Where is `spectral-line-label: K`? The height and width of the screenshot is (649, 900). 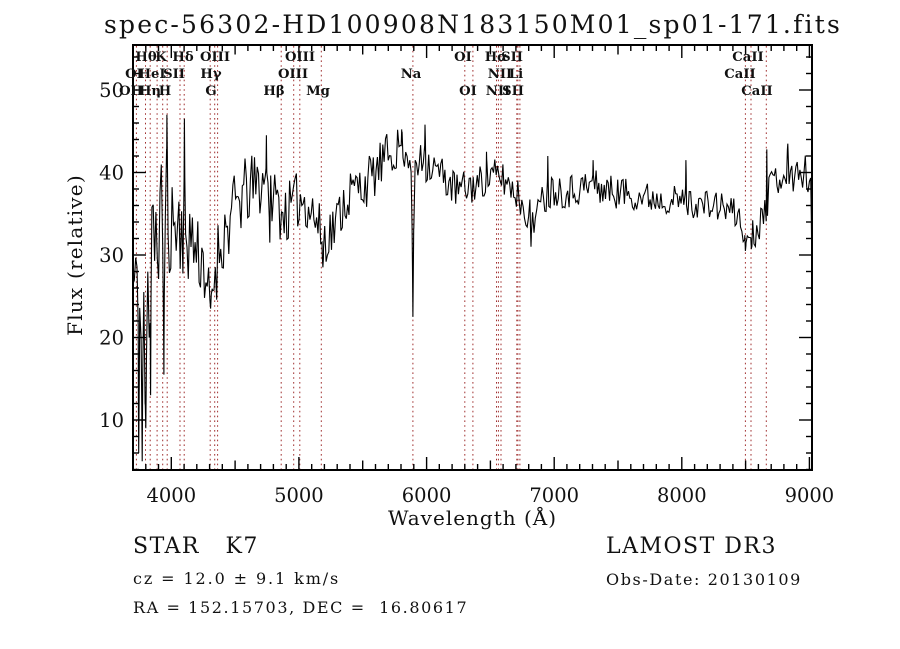 spectral-line-label: K is located at coordinates (161, 57).